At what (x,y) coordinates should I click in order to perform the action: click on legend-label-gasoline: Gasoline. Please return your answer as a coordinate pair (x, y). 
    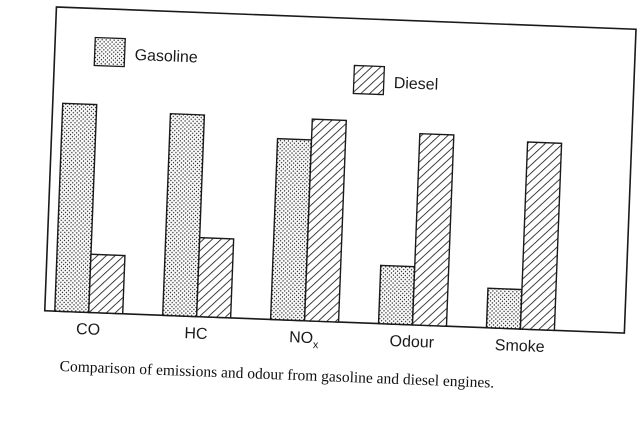
    Looking at the image, I should click on (166, 56).